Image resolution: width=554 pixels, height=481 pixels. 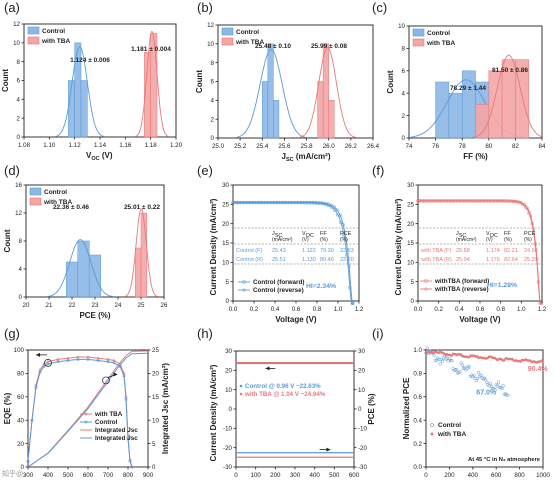 What do you see at coordinates (462, 146) in the screenshot?
I see `x-tick-label: 78` at bounding box center [462, 146].